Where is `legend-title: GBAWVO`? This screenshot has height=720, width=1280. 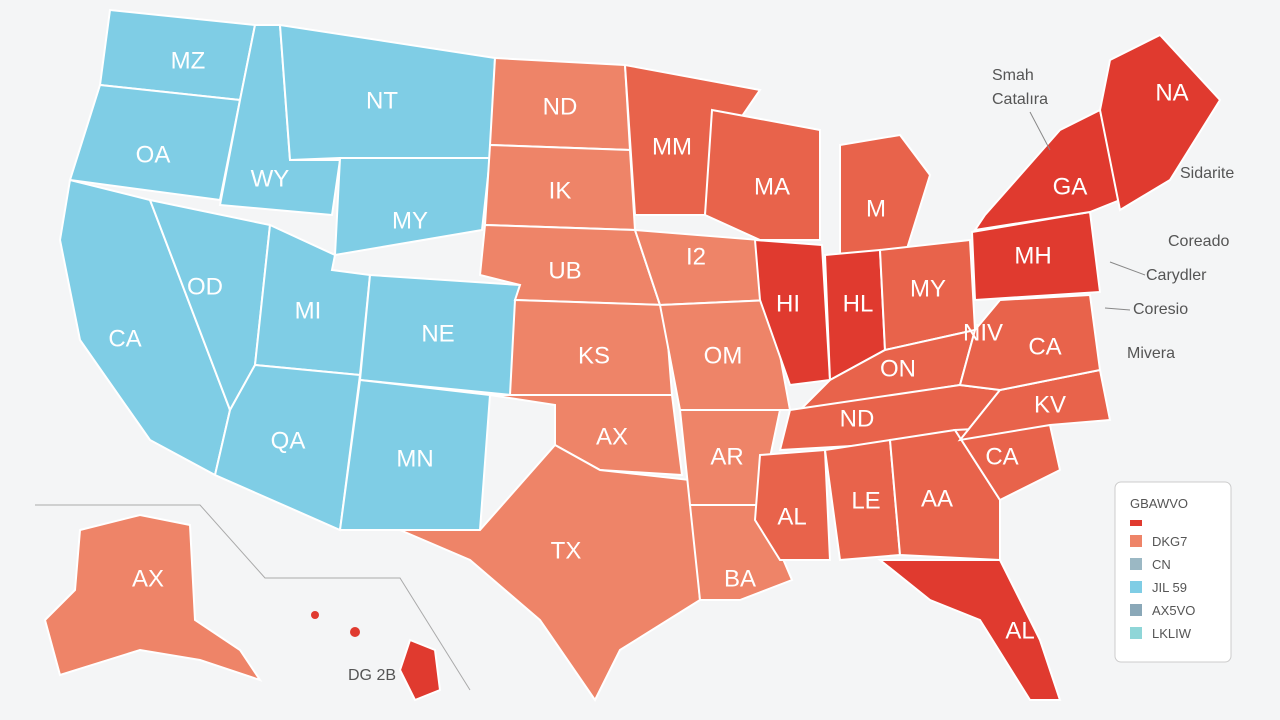
legend-title: GBAWVO is located at coordinates (1159, 503).